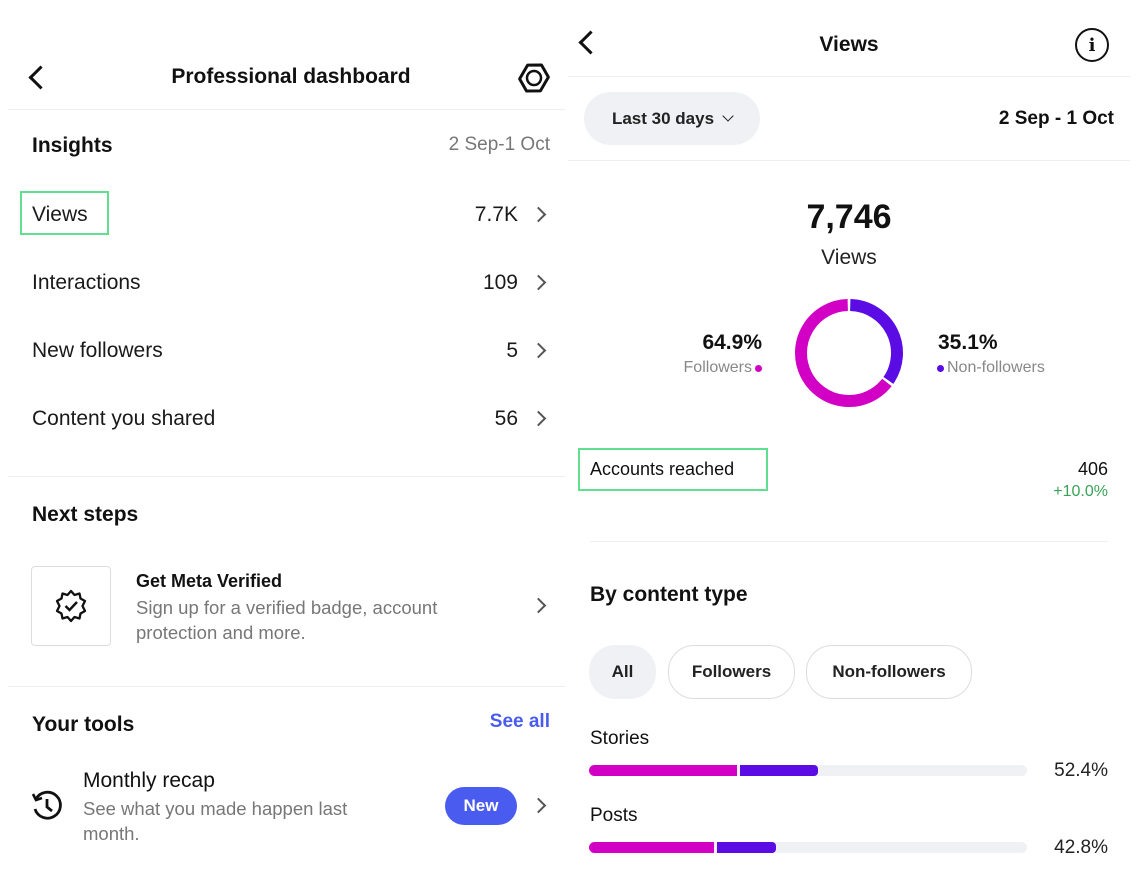 This screenshot has width=1140, height=892. Describe the element at coordinates (209, 581) in the screenshot. I see `card-title: Get Meta Verified` at that location.